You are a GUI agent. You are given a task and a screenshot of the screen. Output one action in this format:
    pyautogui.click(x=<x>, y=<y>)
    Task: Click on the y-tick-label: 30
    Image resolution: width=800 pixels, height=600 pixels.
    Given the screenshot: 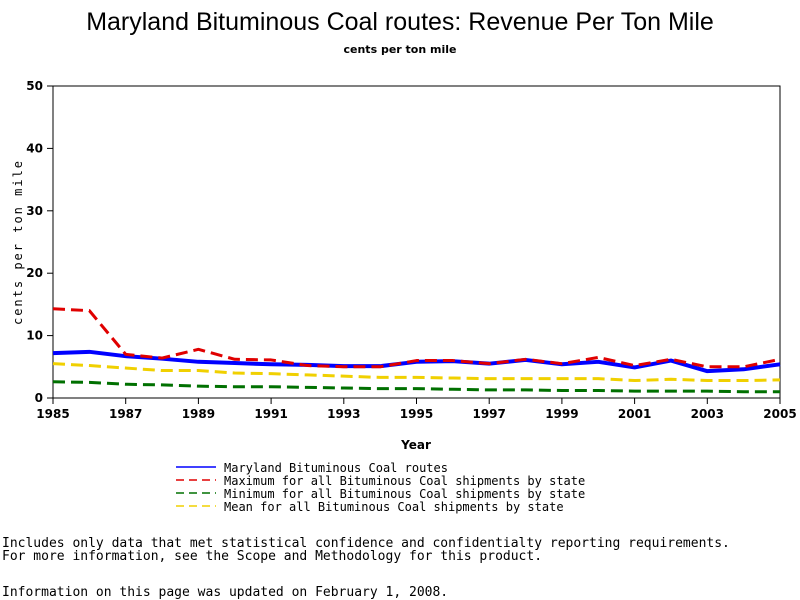 What is the action you would take?
    pyautogui.click(x=34, y=211)
    